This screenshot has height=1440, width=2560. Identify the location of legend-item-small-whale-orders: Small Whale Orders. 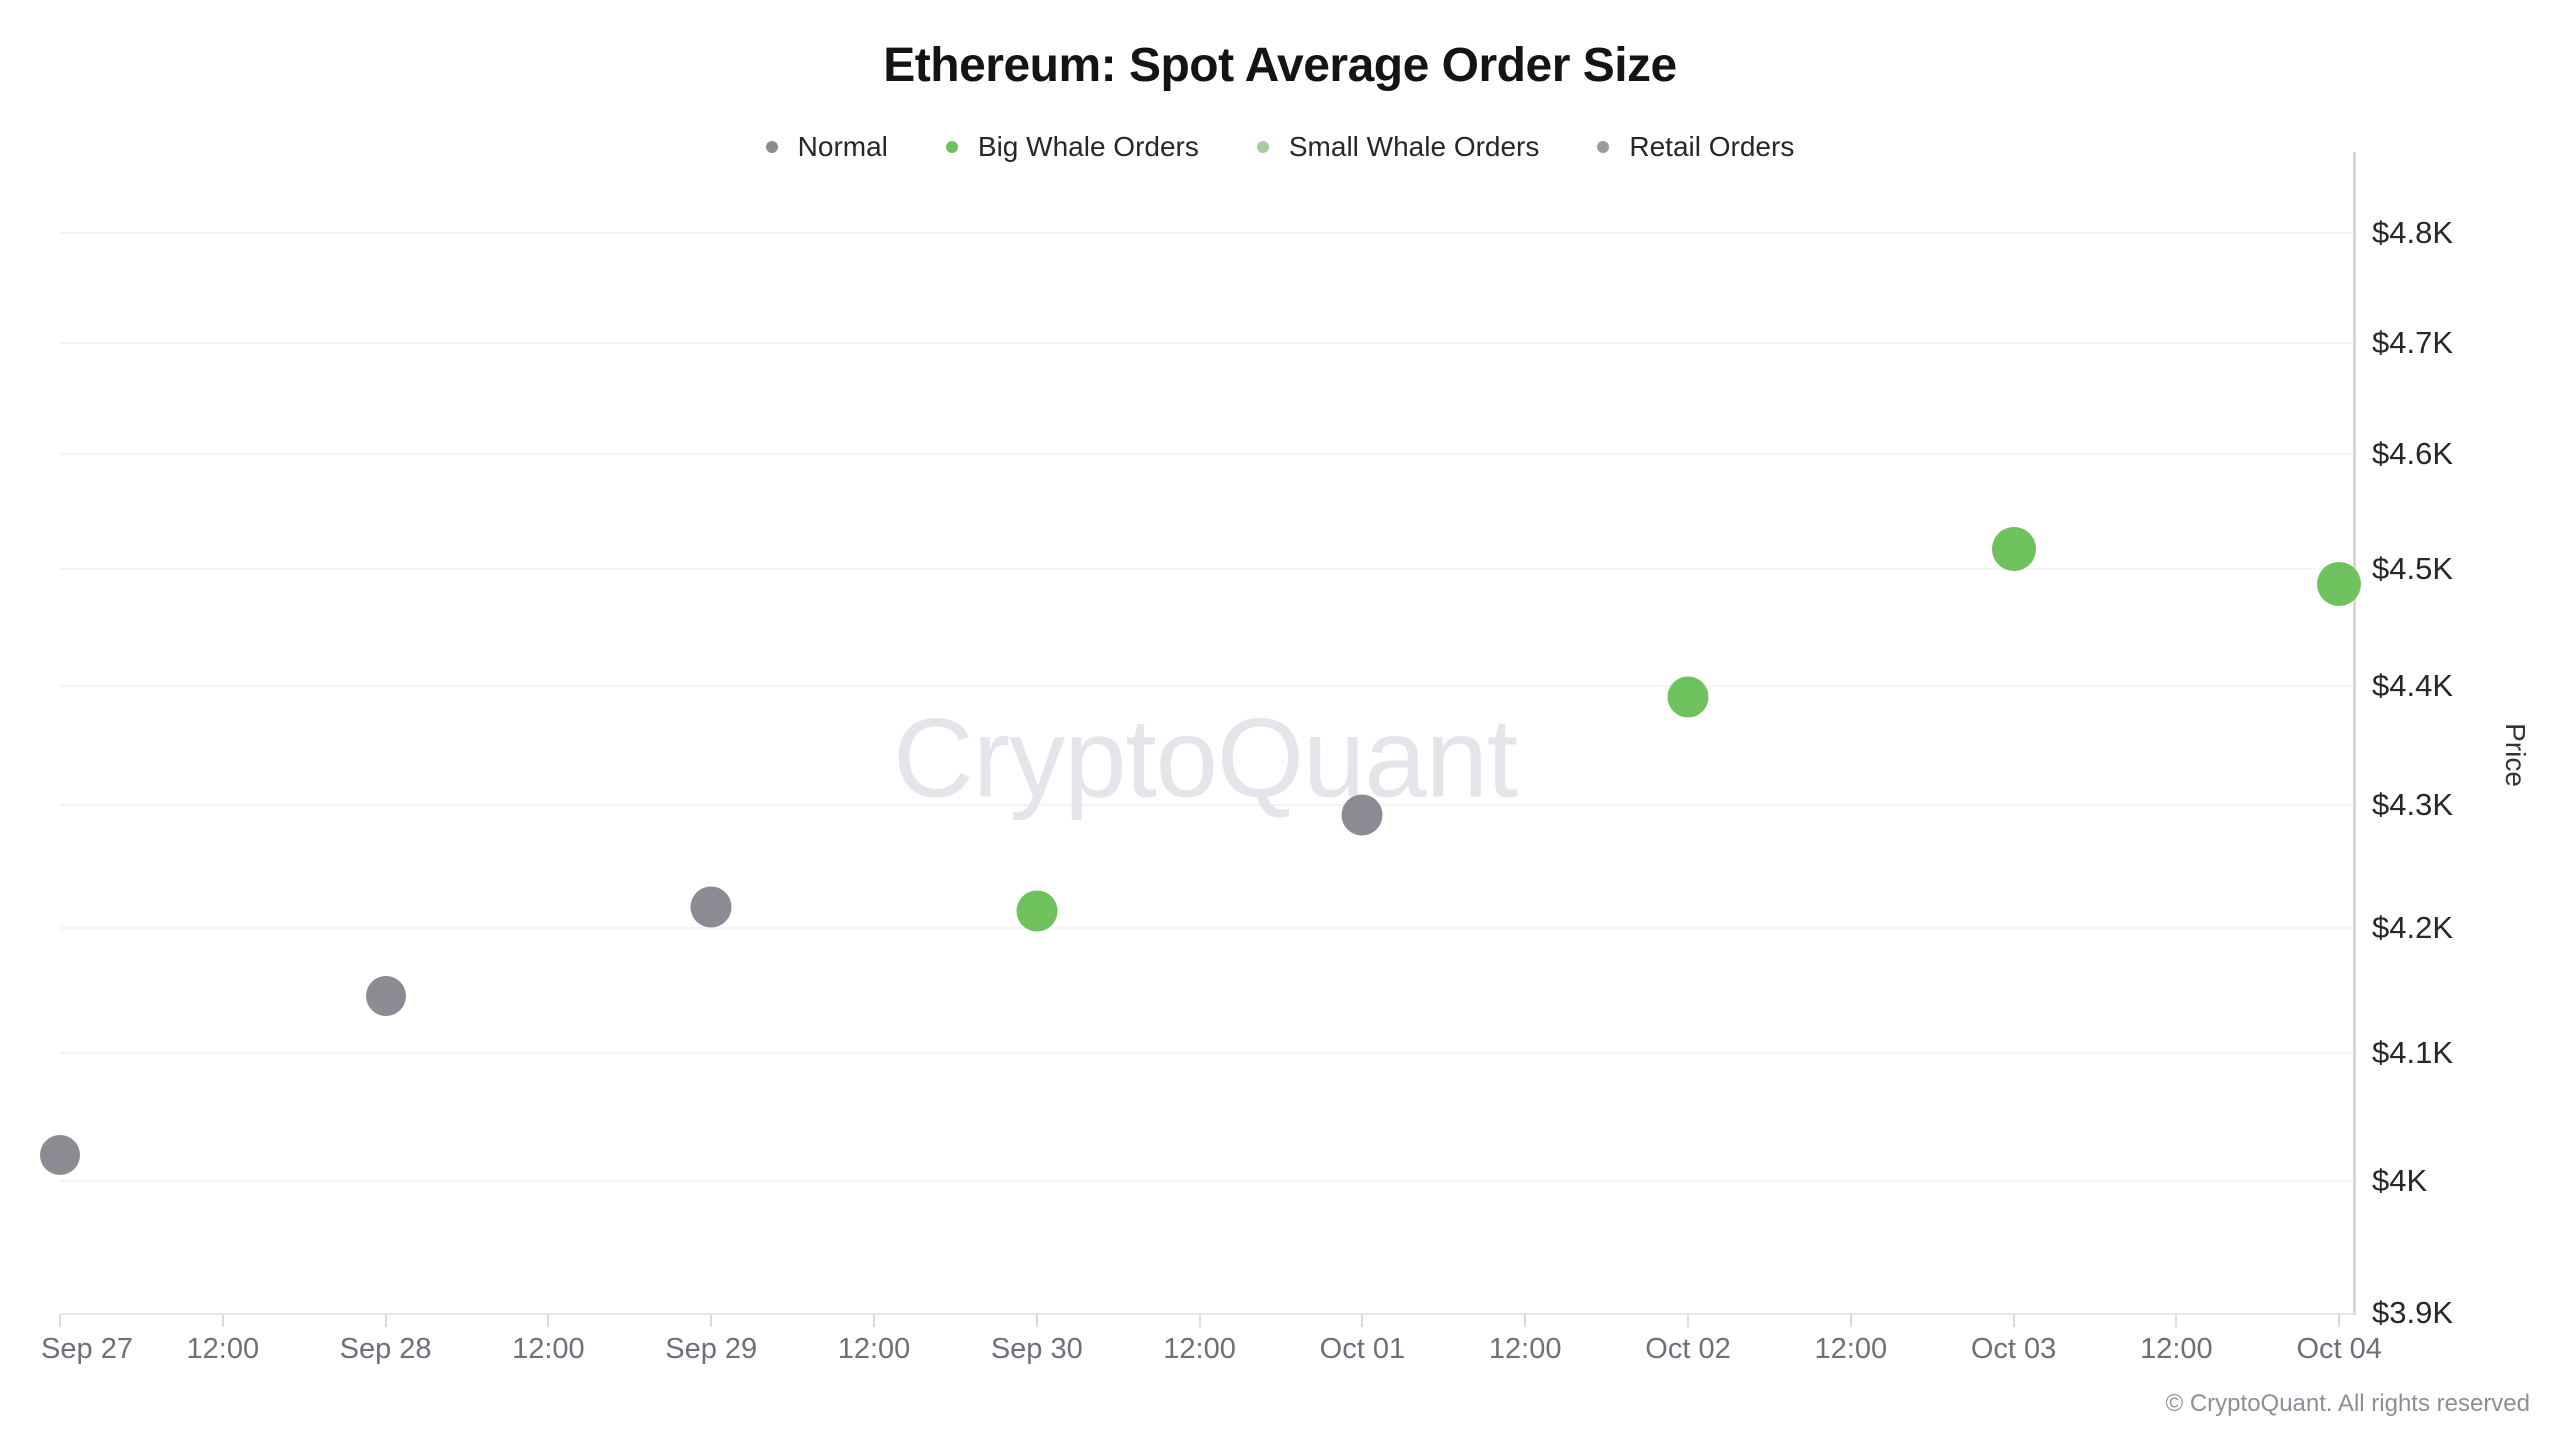
(1398, 147).